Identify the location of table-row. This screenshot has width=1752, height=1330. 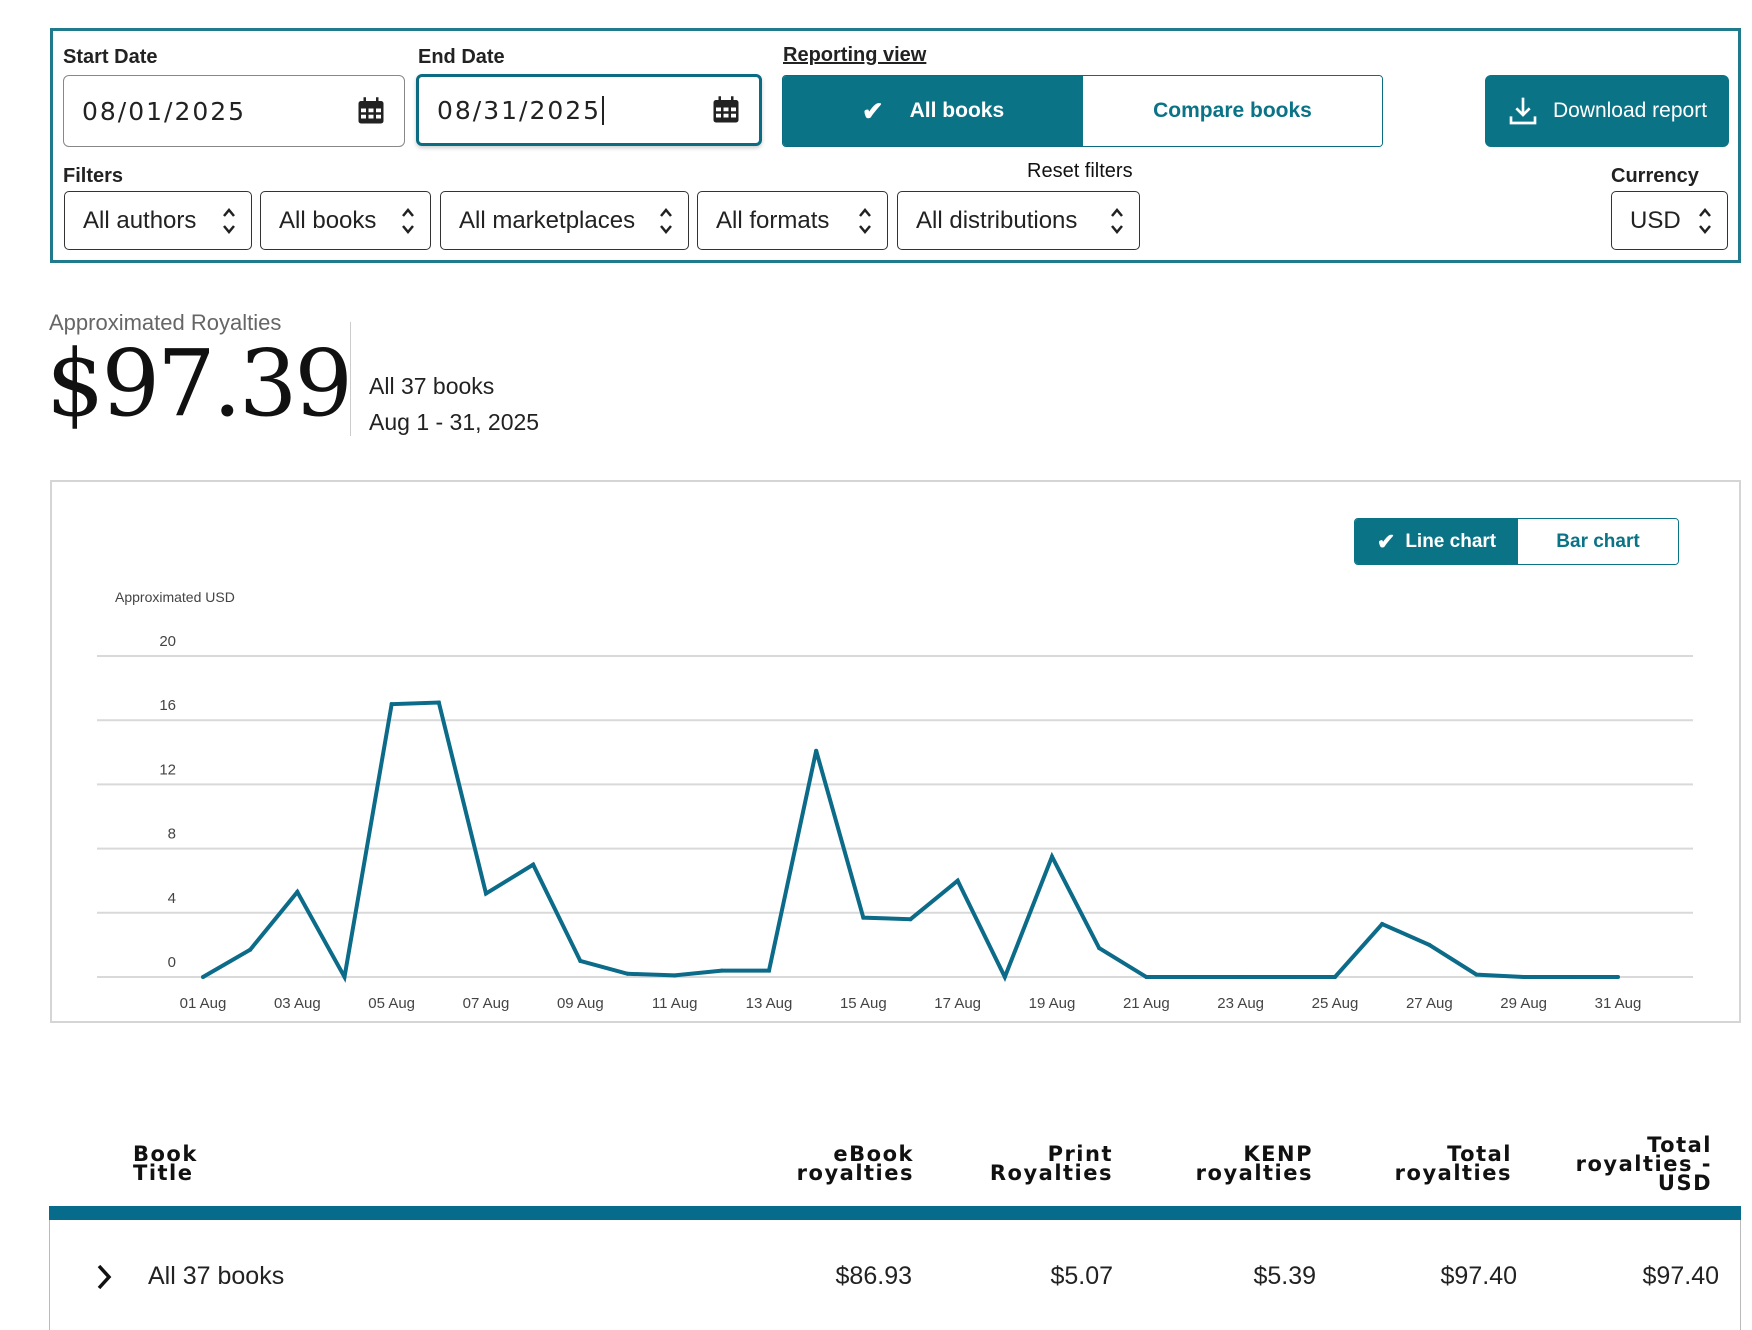
(895, 1275).